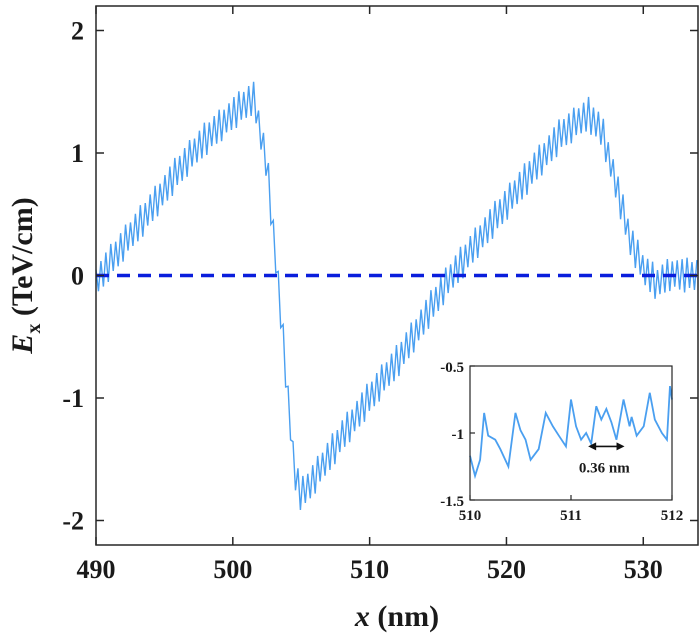 The height and width of the screenshot is (636, 700). I want to click on inset-tick-labels-group: 510 511 512 -0.5 -1 -1.5, so click(561, 442).